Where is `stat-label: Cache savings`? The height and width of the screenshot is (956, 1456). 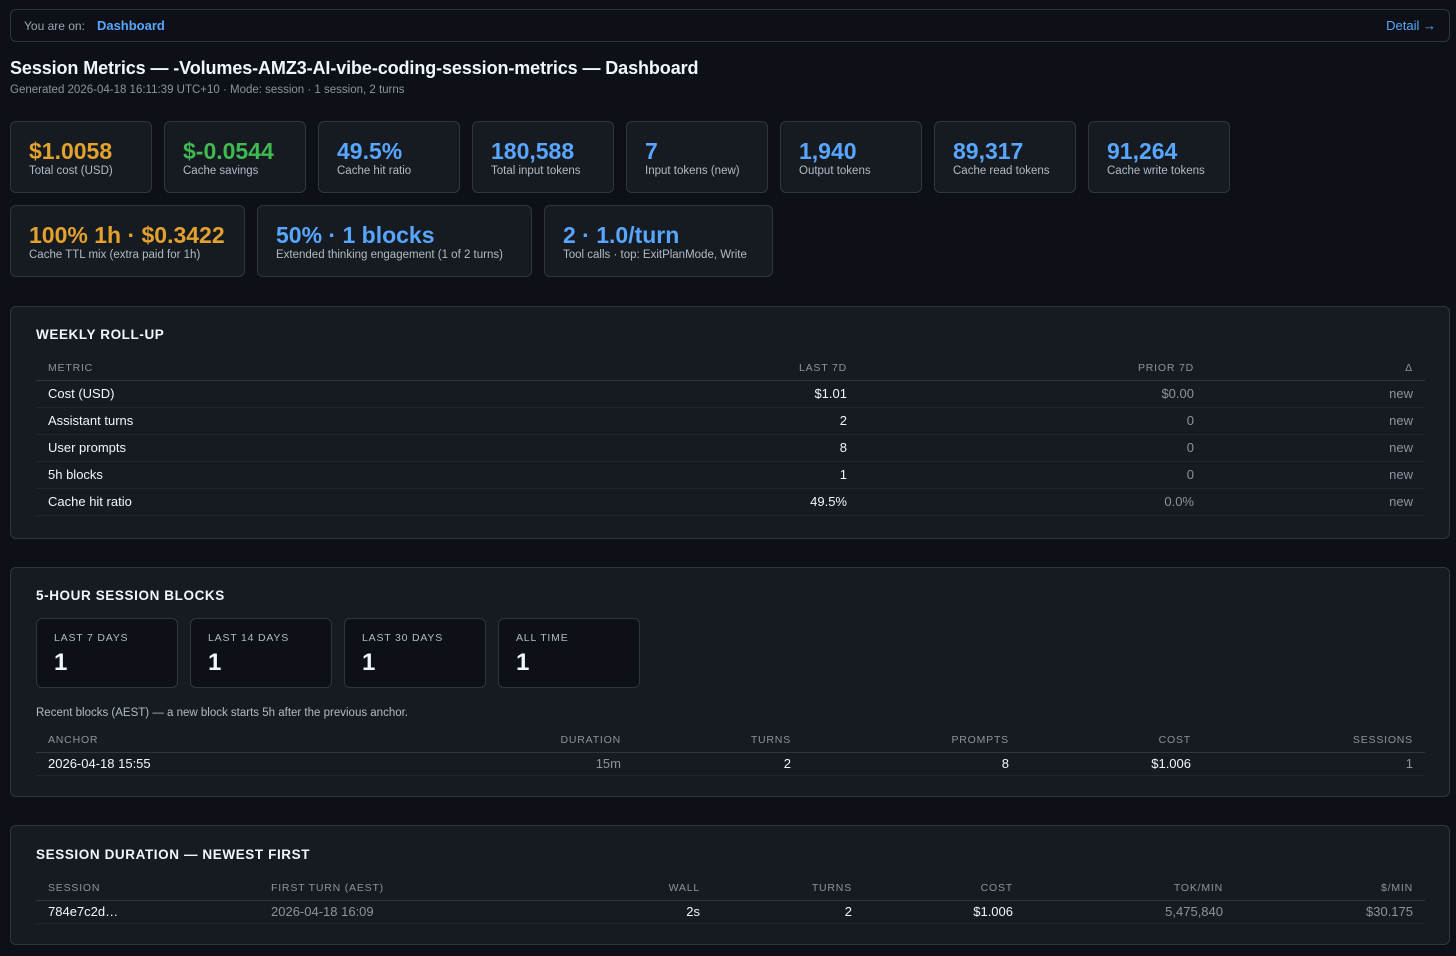 stat-label: Cache savings is located at coordinates (221, 171).